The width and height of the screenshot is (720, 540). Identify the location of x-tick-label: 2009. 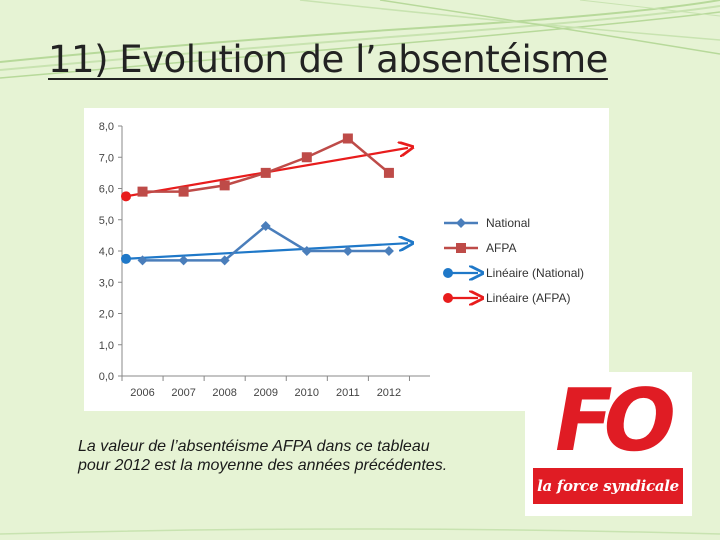
(265, 393).